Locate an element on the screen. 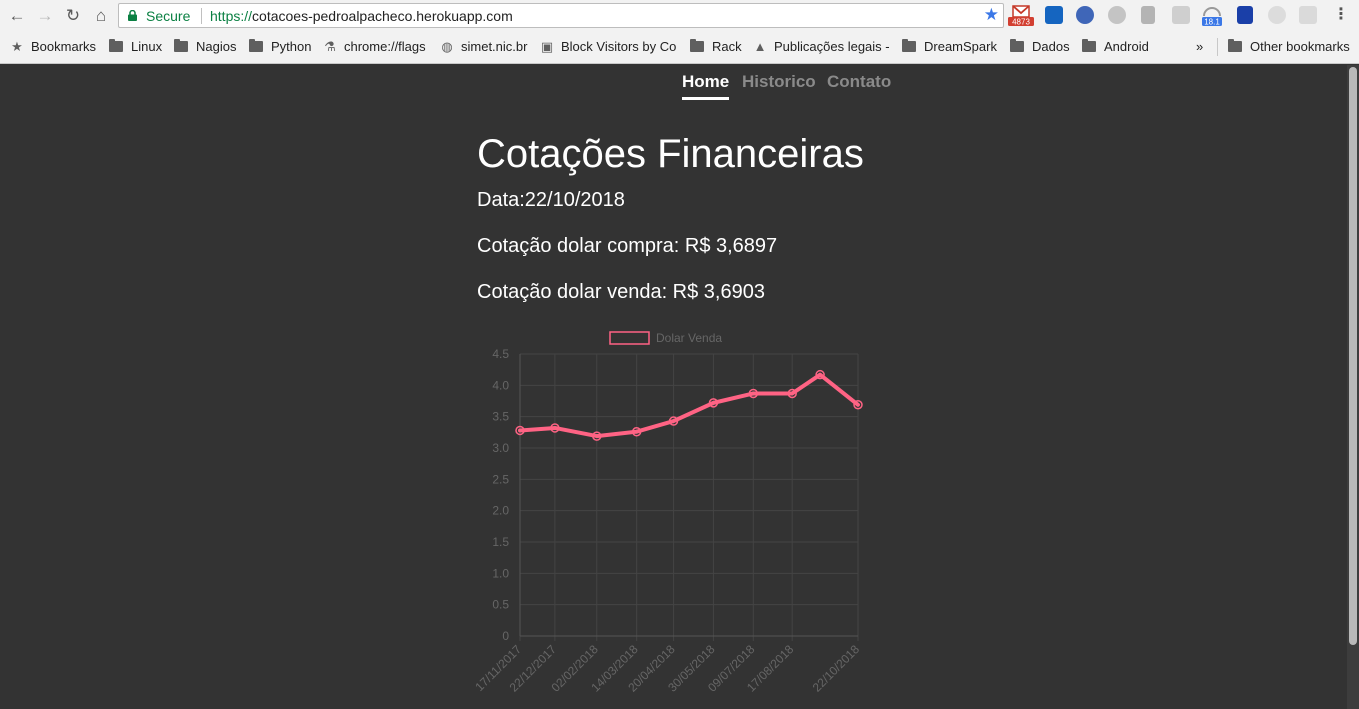 The width and height of the screenshot is (1359, 709). gmail-extension-icon: 4873 is located at coordinates (1021, 15).